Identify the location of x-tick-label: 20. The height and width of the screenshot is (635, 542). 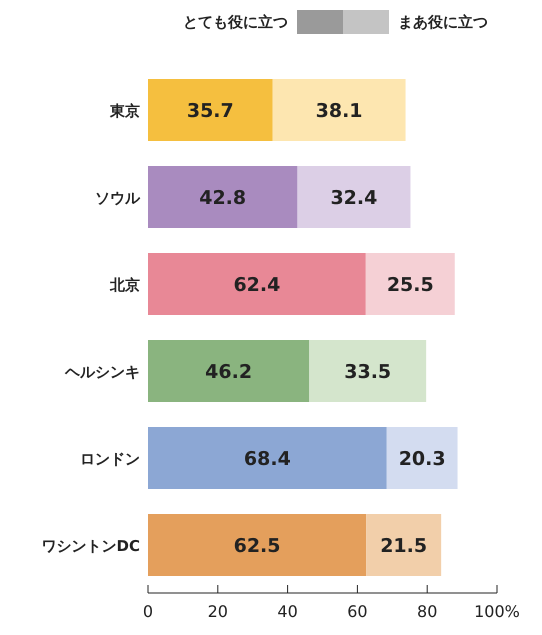
(218, 611).